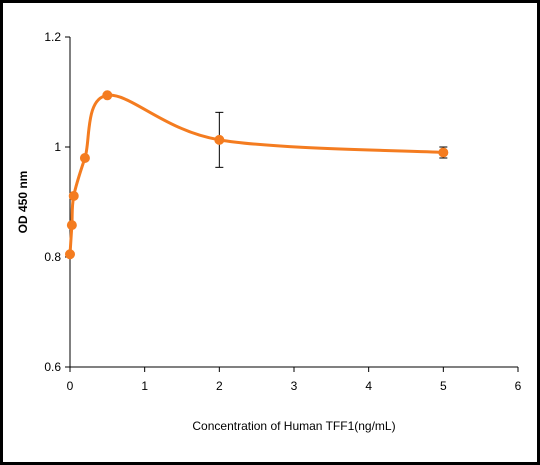 The width and height of the screenshot is (540, 465). I want to click on x-ticks: 0 1 2 3 4 5 6, so click(294, 380).